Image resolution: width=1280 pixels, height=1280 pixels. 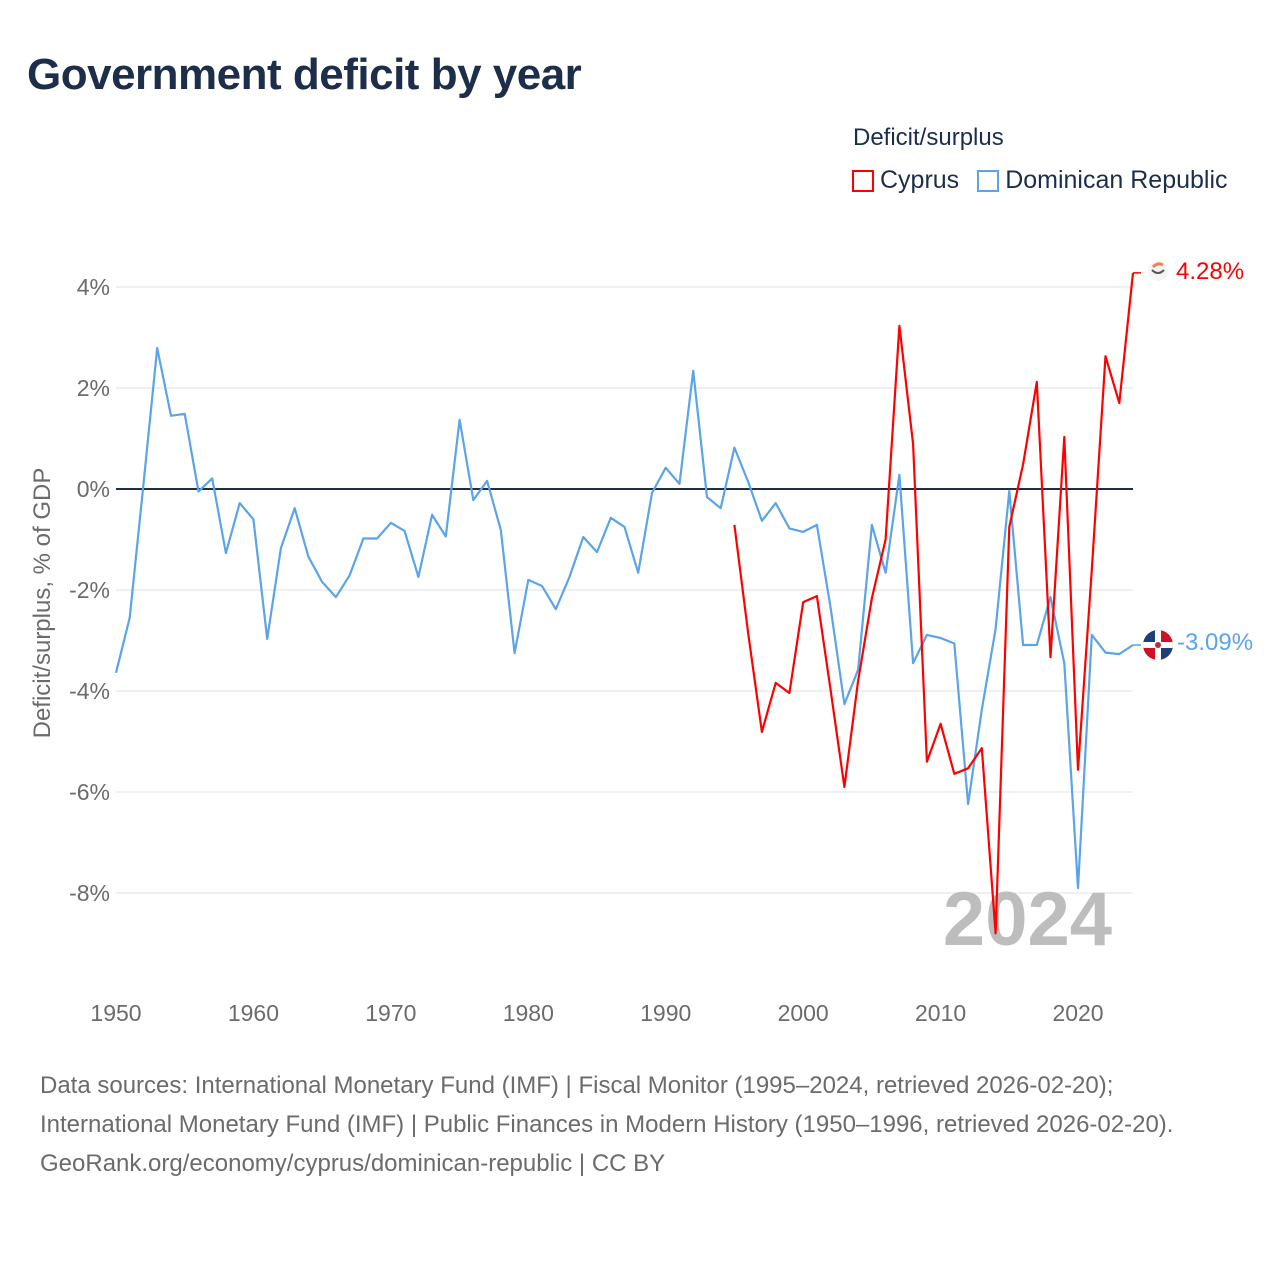 What do you see at coordinates (1215, 642) in the screenshot?
I see `end-label-dominican-republic: -3.09%` at bounding box center [1215, 642].